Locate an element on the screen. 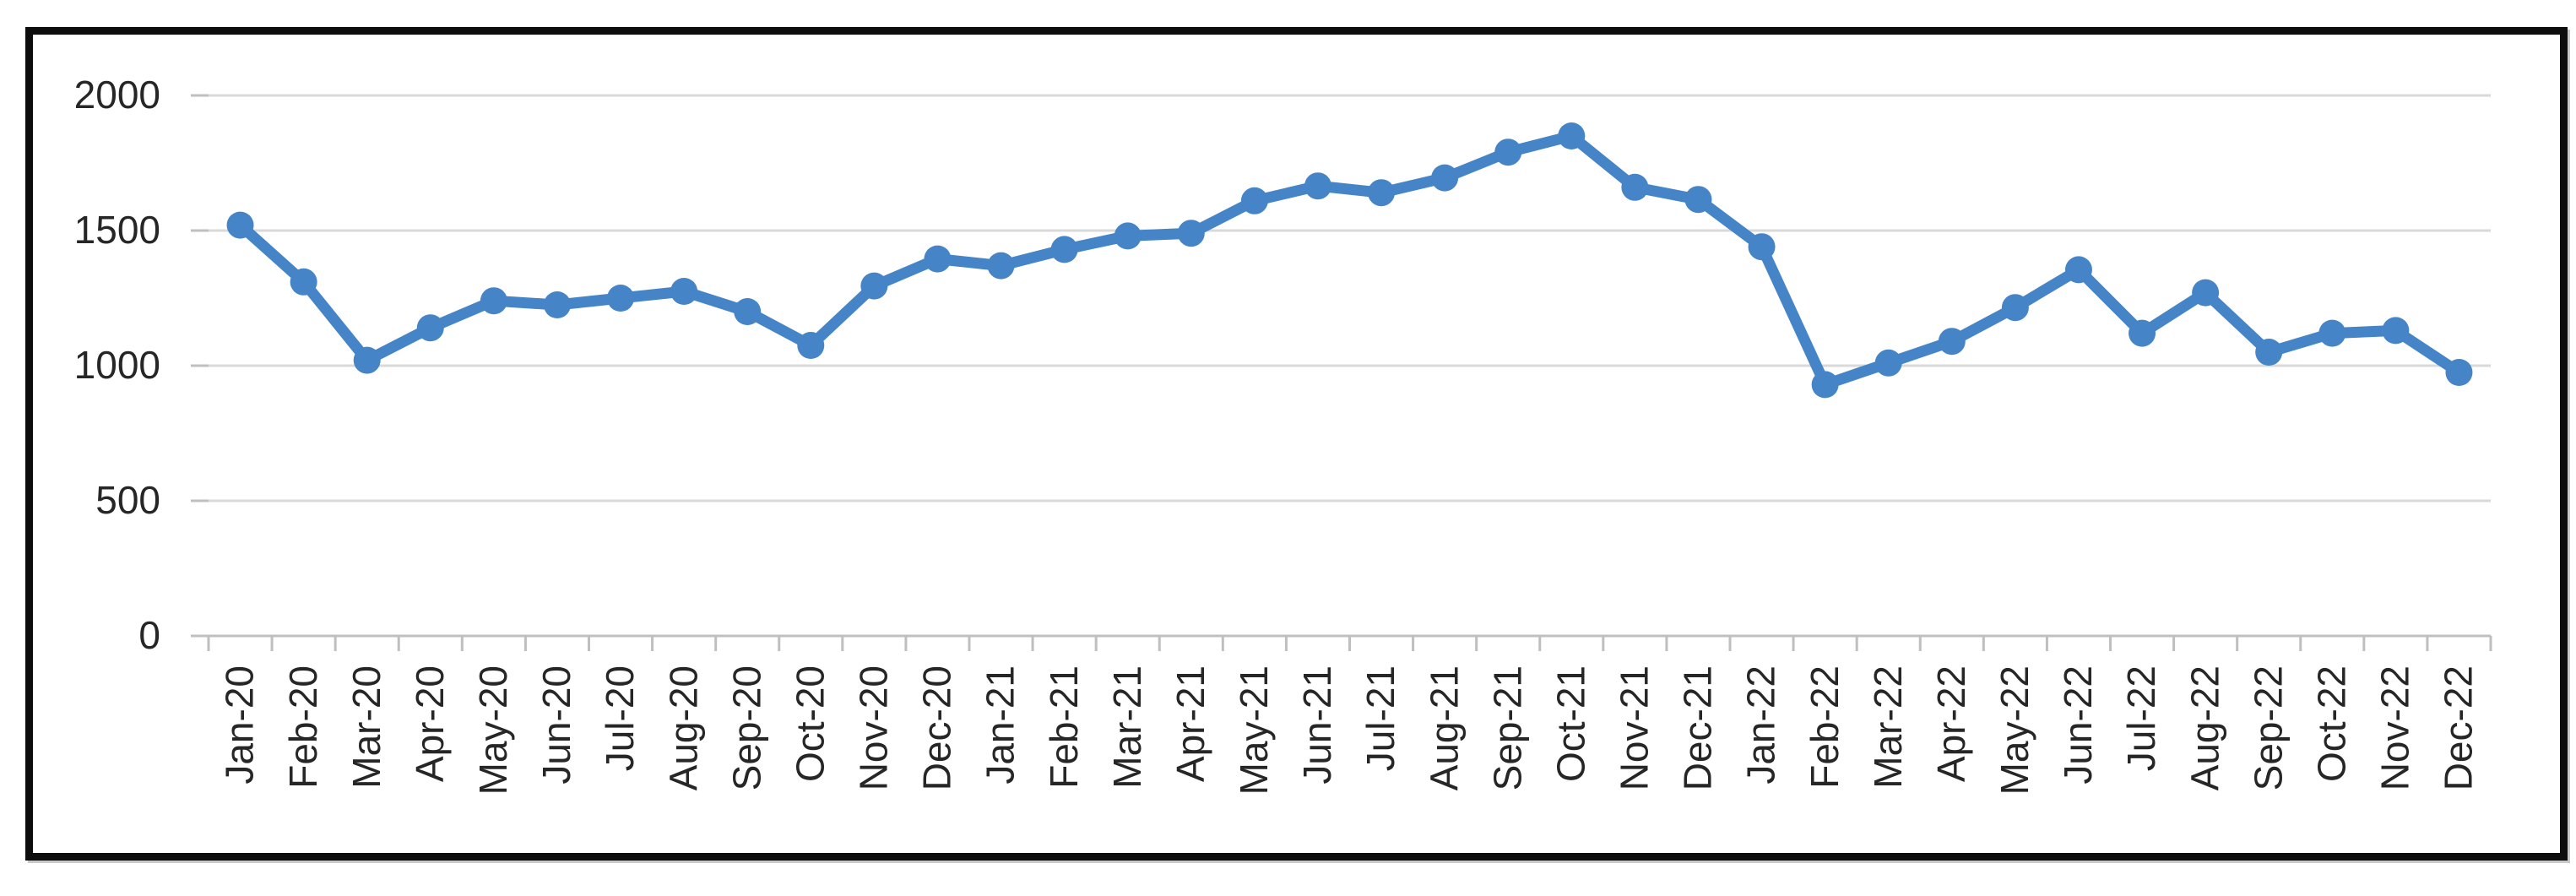  x-axis-label-Feb-20: Feb-20 is located at coordinates (303, 727).